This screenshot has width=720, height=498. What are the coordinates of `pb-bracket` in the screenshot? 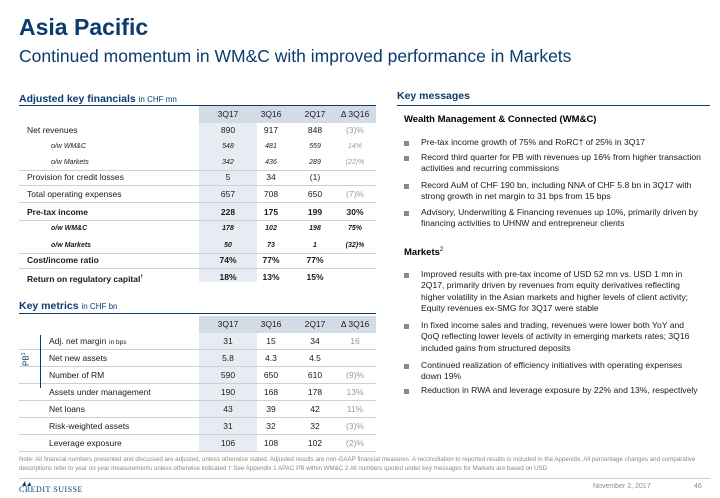 It's located at (30, 361).